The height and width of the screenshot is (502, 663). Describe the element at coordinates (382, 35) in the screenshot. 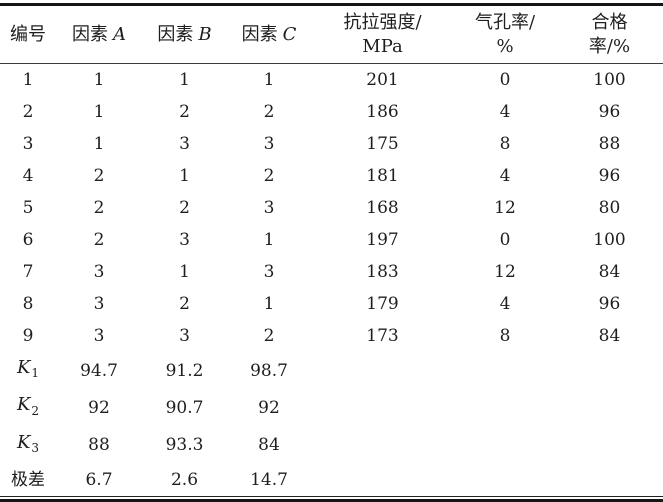

I see `col-header-tensile-strength: 抗拉强度/ MPa` at that location.